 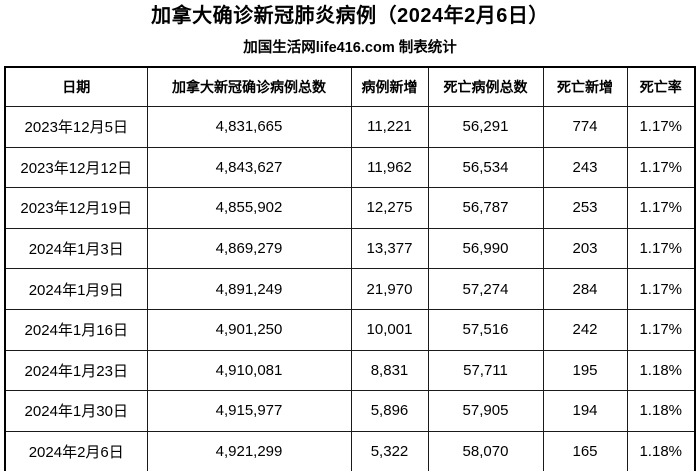 I want to click on table-row: 2024年1月23日 4,910,081 8,831 57,711 195 1.18%, so click(x=350, y=370).